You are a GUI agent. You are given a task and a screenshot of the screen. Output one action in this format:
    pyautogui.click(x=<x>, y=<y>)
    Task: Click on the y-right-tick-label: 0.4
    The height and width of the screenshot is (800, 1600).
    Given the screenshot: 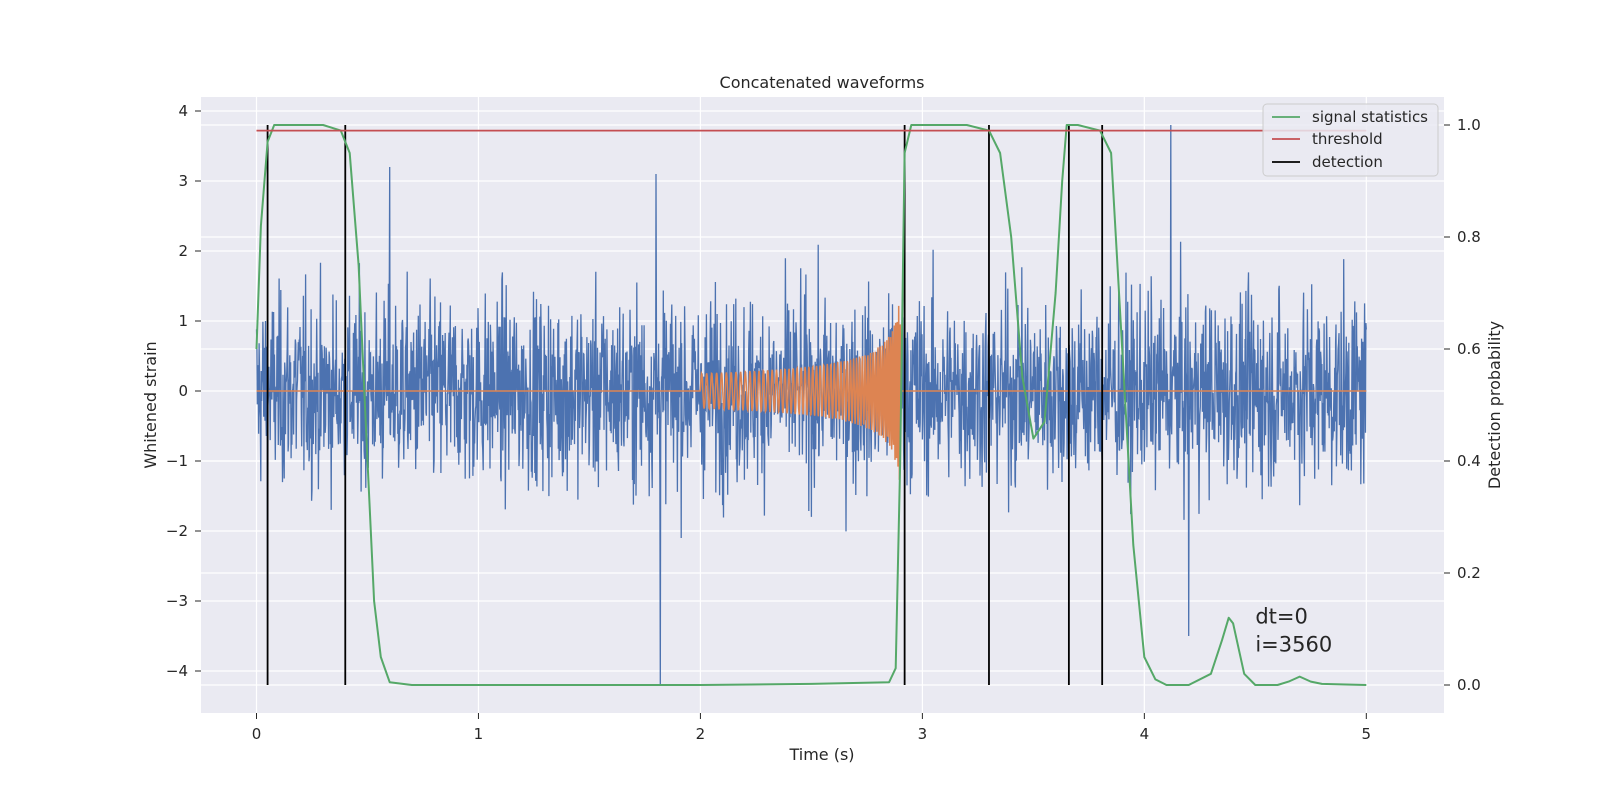 What is the action you would take?
    pyautogui.click(x=1469, y=461)
    